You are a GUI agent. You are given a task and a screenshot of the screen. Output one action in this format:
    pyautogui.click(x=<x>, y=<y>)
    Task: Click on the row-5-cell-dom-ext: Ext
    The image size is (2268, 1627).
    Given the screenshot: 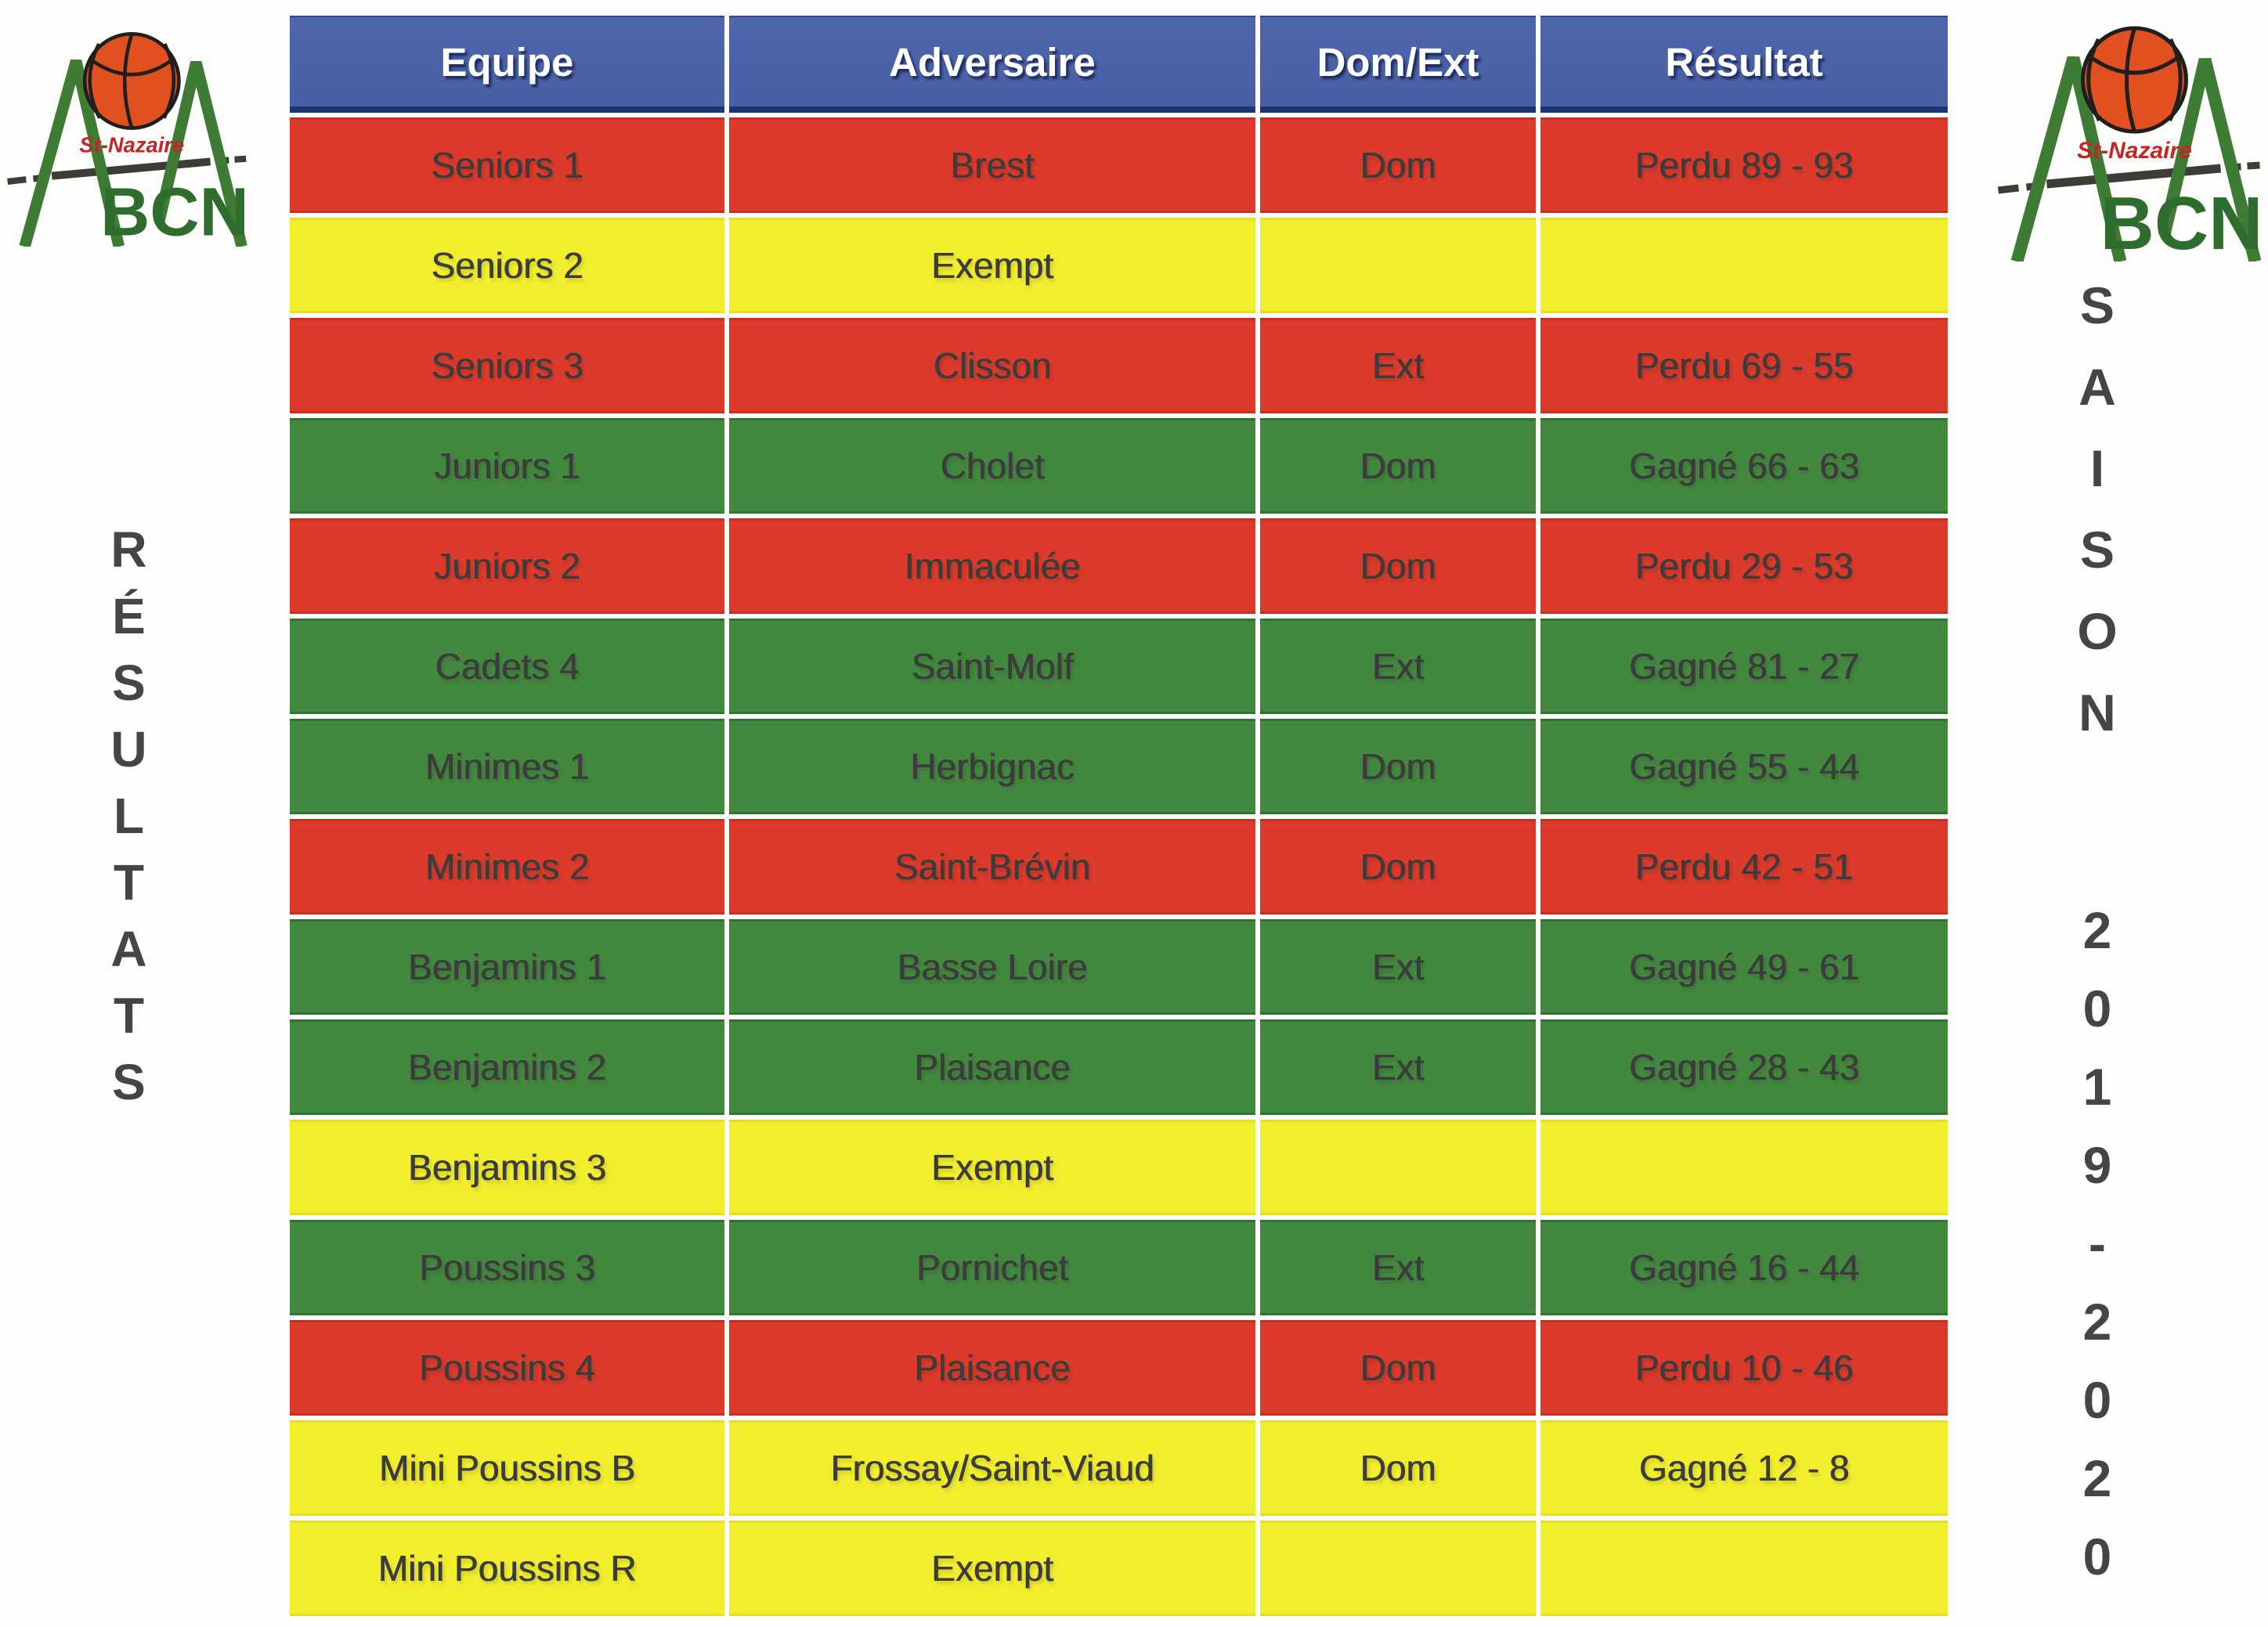 What is the action you would take?
    pyautogui.click(x=1398, y=666)
    